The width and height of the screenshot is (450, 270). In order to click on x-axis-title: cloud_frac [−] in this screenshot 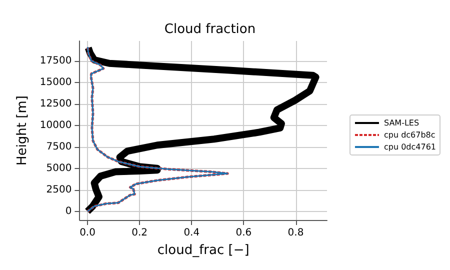, I will do `click(203, 250)`.